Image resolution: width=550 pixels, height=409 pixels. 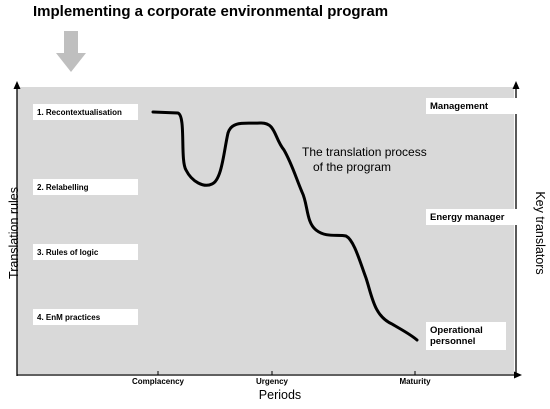 I want to click on rule-rules-of-logic: 3. Rules of logic, so click(x=85, y=252).